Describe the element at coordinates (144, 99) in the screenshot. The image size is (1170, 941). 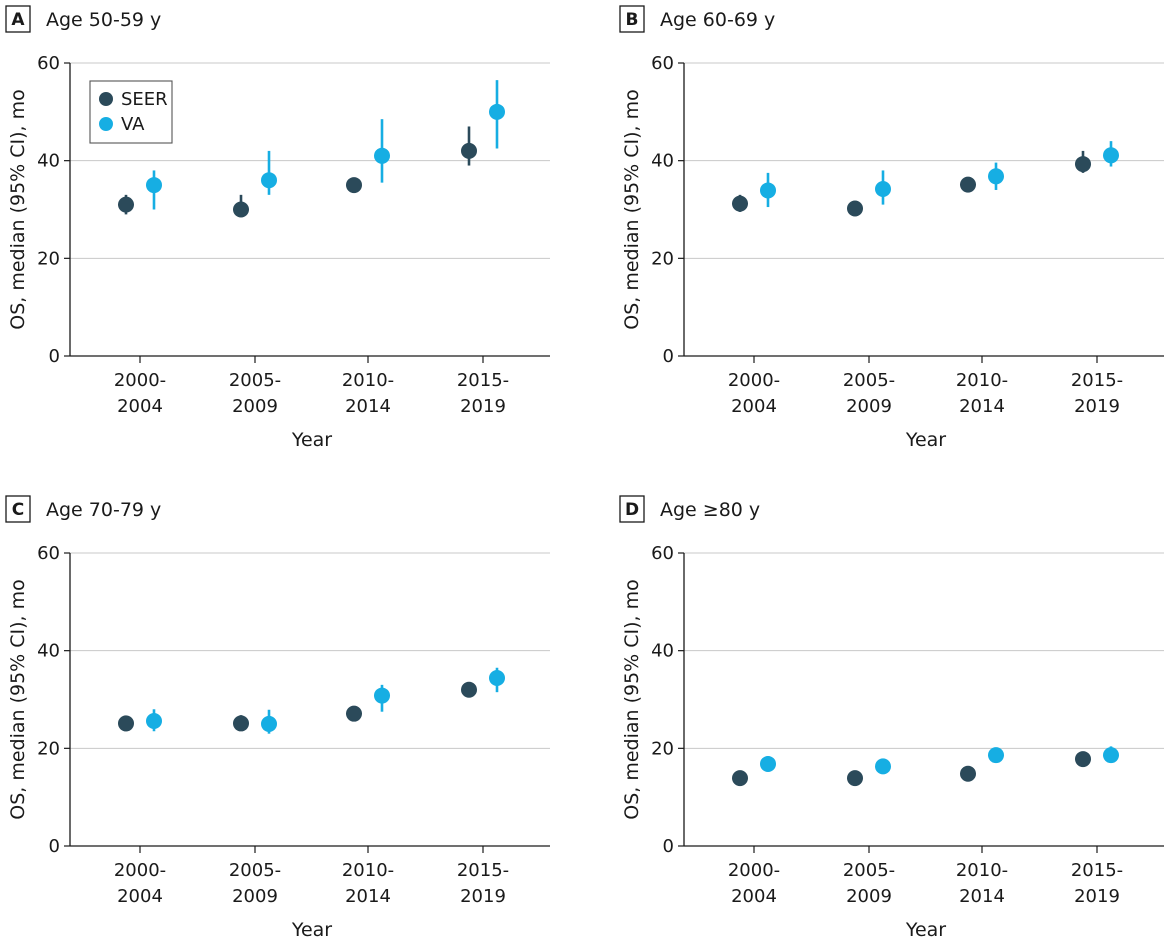
I see `legend-label-seer: SEER` at that location.